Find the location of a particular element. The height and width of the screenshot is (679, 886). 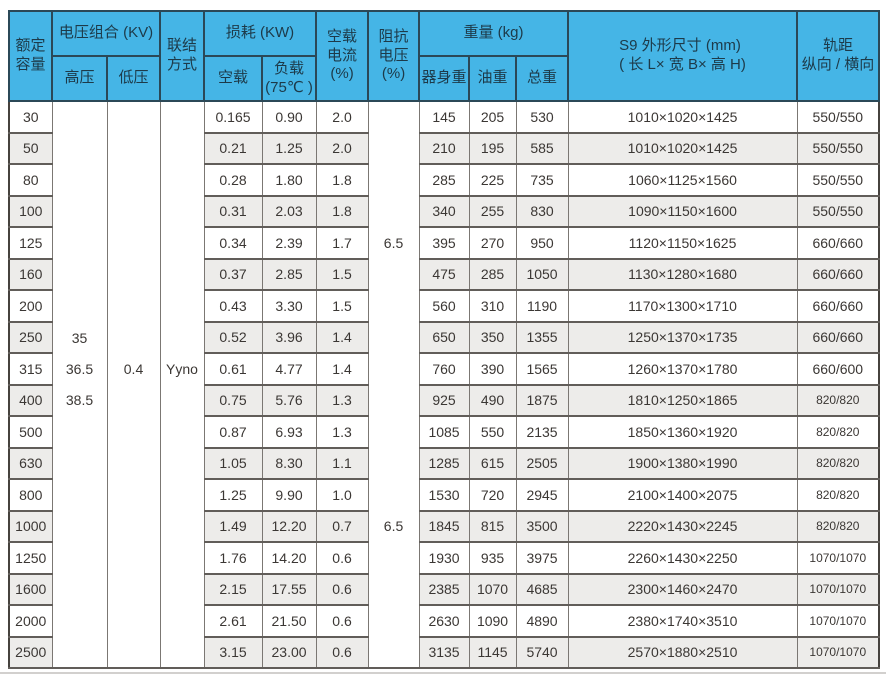

cell-capacity: 250 is located at coordinates (30, 337).